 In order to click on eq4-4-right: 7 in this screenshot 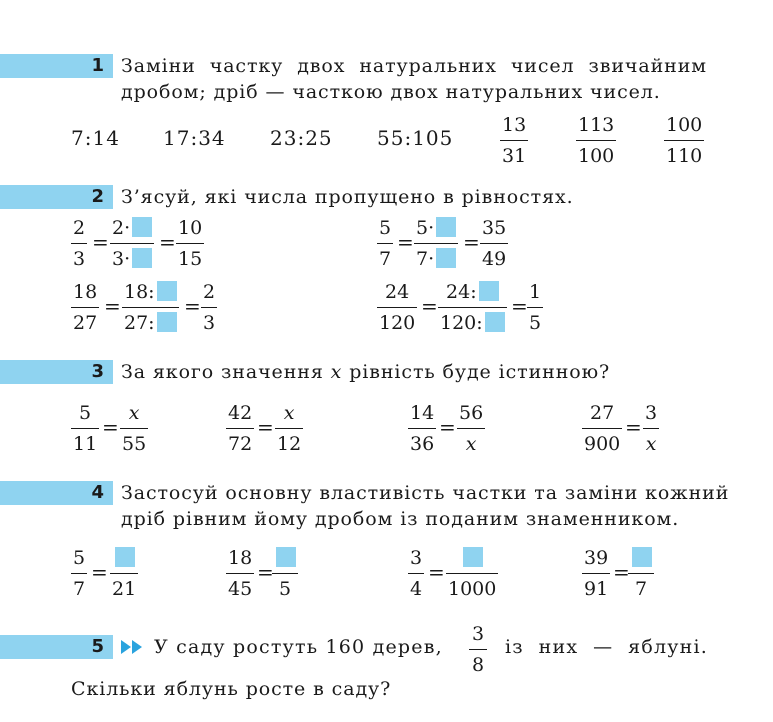, I will do `click(641, 573)`.